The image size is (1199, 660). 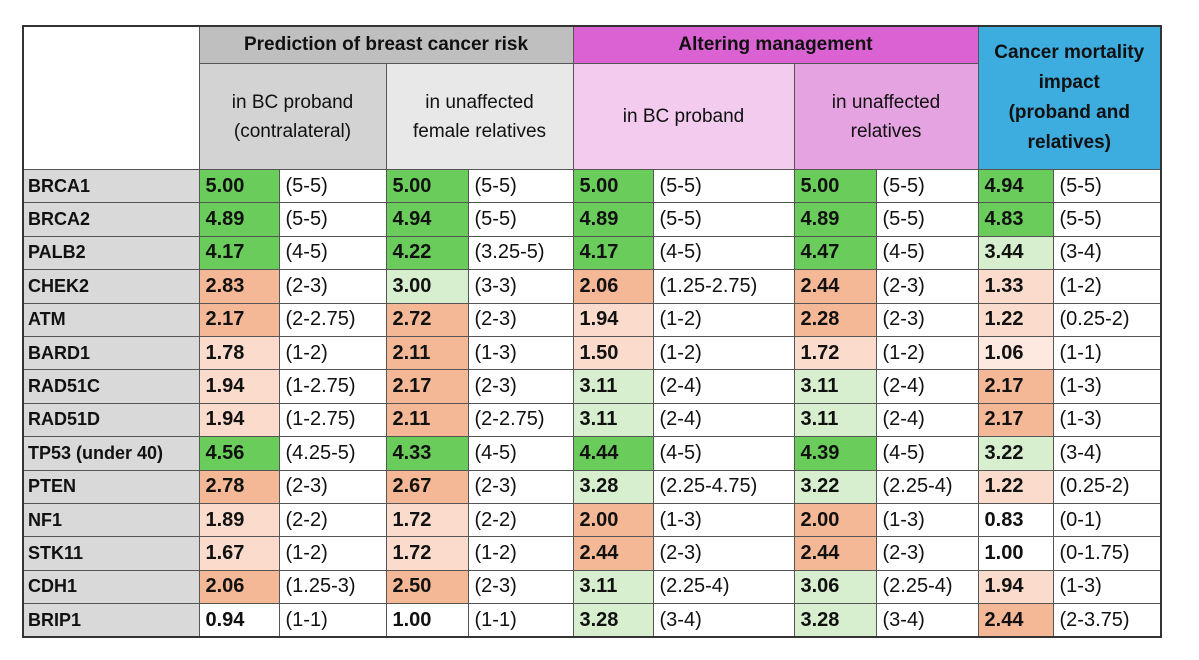 What do you see at coordinates (111, 587) in the screenshot?
I see `gene-name: CDH1` at bounding box center [111, 587].